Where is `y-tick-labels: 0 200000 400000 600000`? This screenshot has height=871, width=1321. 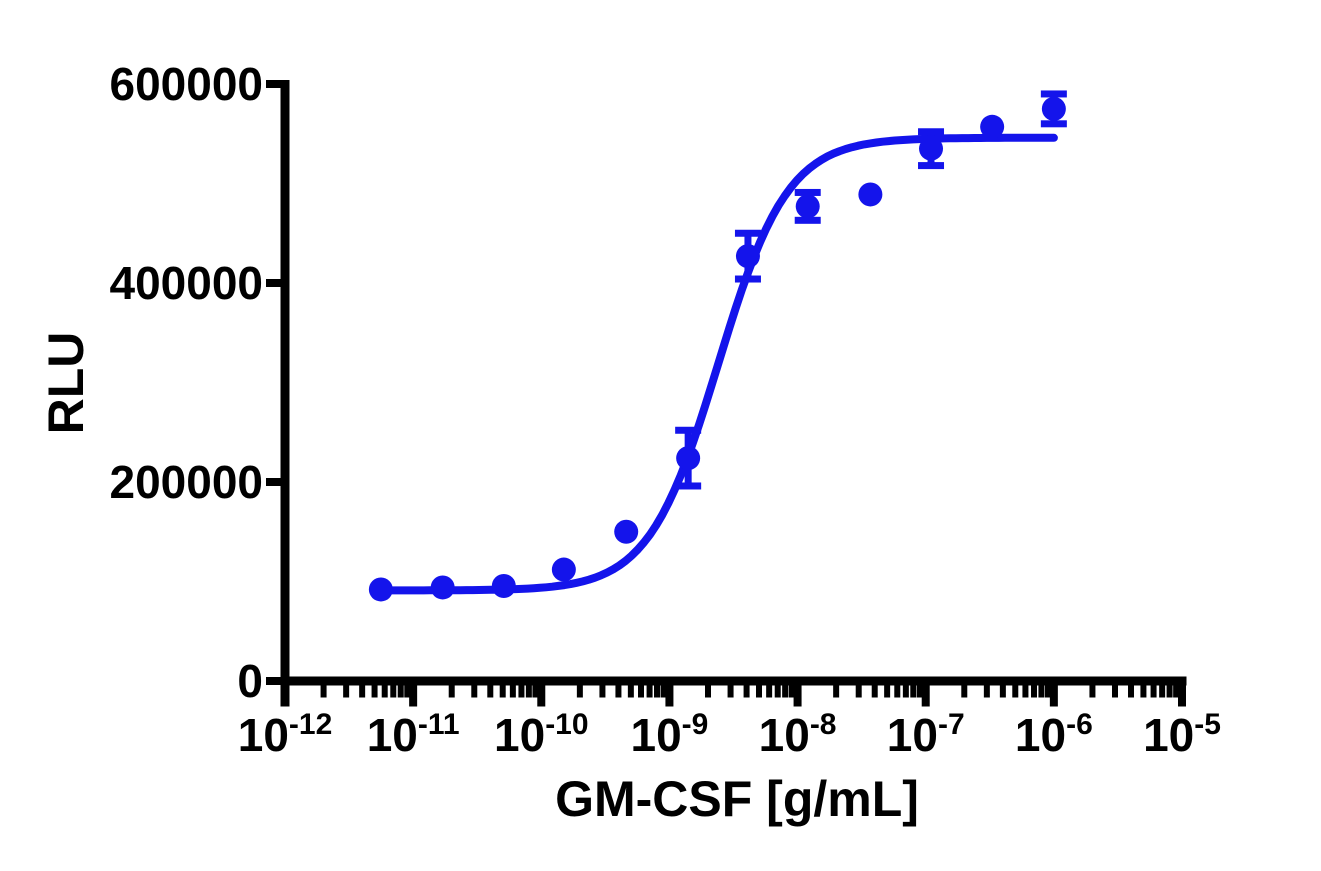
y-tick-labels: 0 200000 400000 600000 is located at coordinates (187, 382).